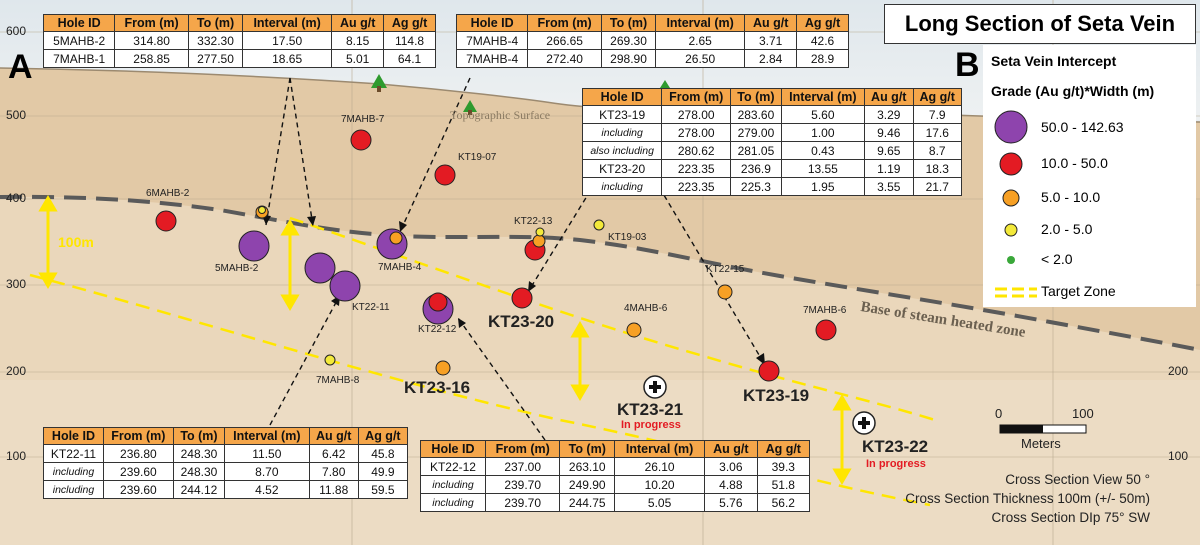 The width and height of the screenshot is (1200, 545). I want to click on table-cell: 9.46, so click(889, 132).